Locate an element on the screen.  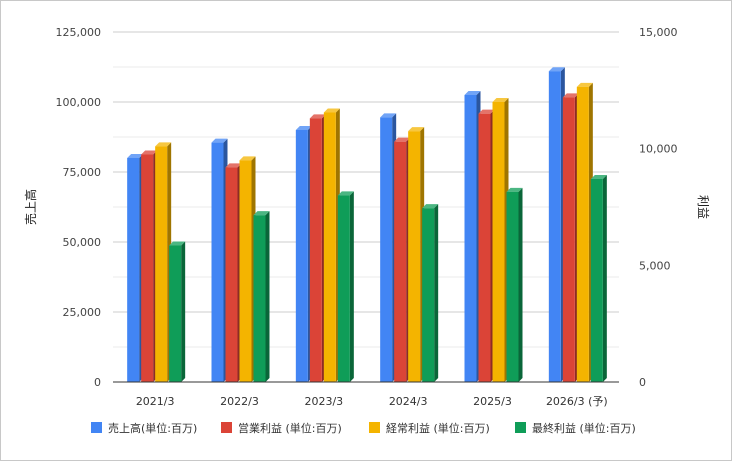
category-labels: 2021/3 2022/3 2023/3 2024/3 2025/3 2026/3 (予) is located at coordinates (372, 401).